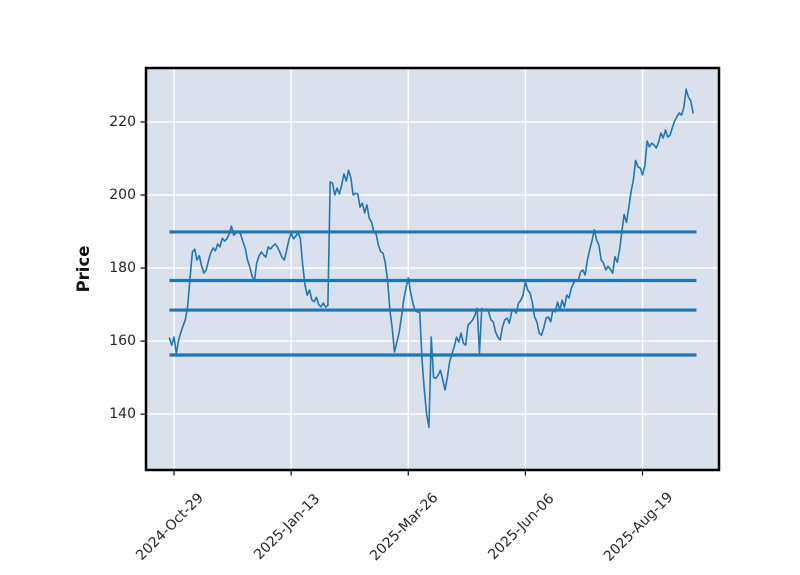  What do you see at coordinates (83, 269) in the screenshot?
I see `y-axis-label: Price` at bounding box center [83, 269].